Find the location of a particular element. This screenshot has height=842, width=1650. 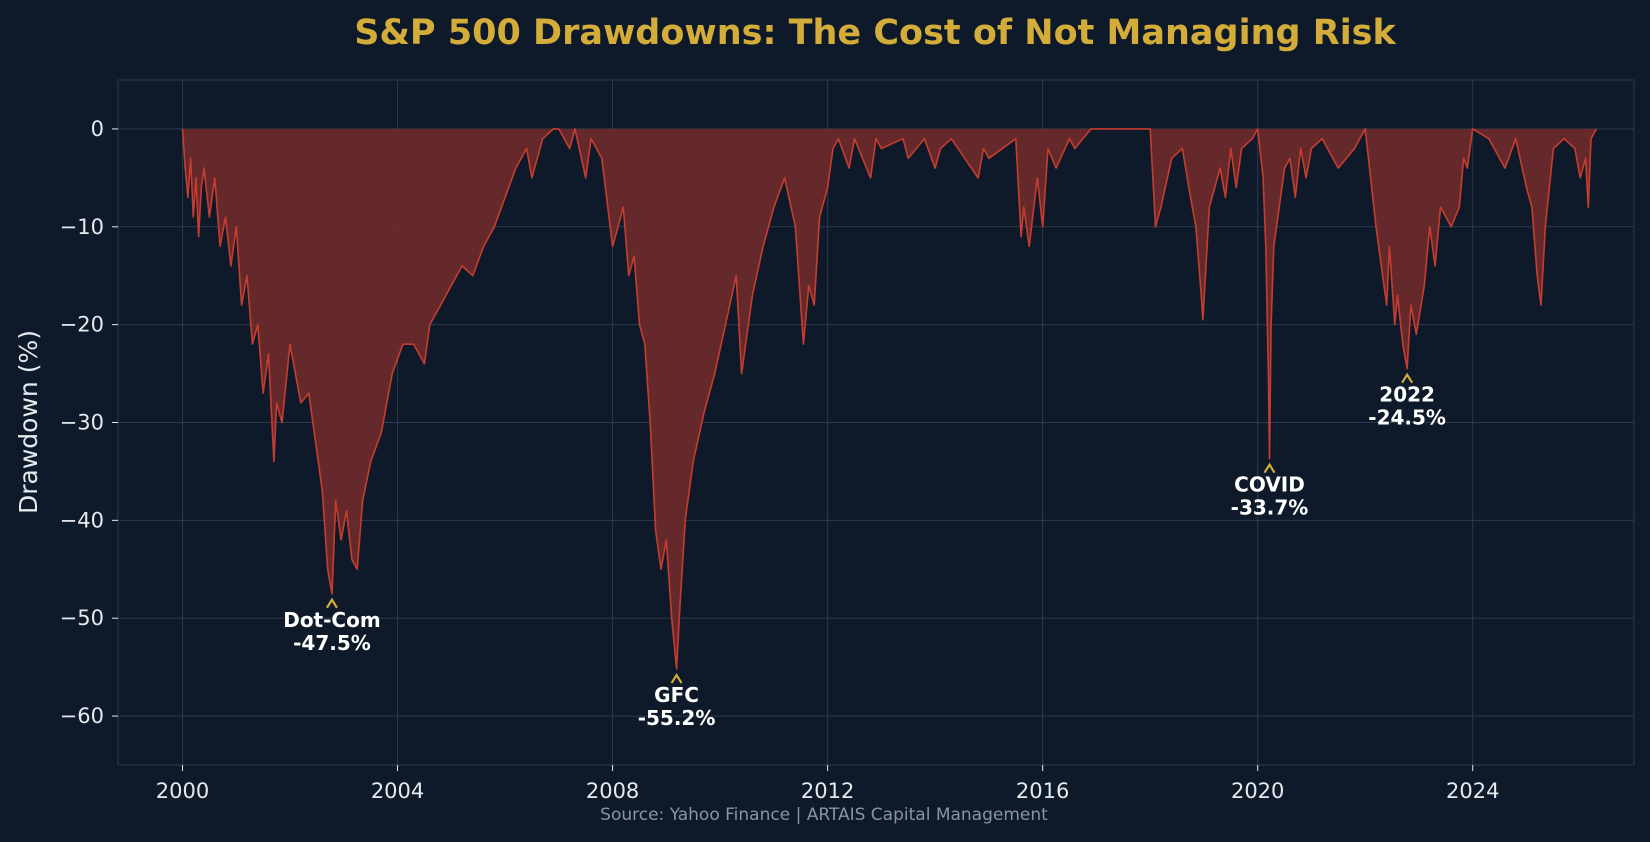

annotation-drawdown-value: -24.5% is located at coordinates (1407, 418).